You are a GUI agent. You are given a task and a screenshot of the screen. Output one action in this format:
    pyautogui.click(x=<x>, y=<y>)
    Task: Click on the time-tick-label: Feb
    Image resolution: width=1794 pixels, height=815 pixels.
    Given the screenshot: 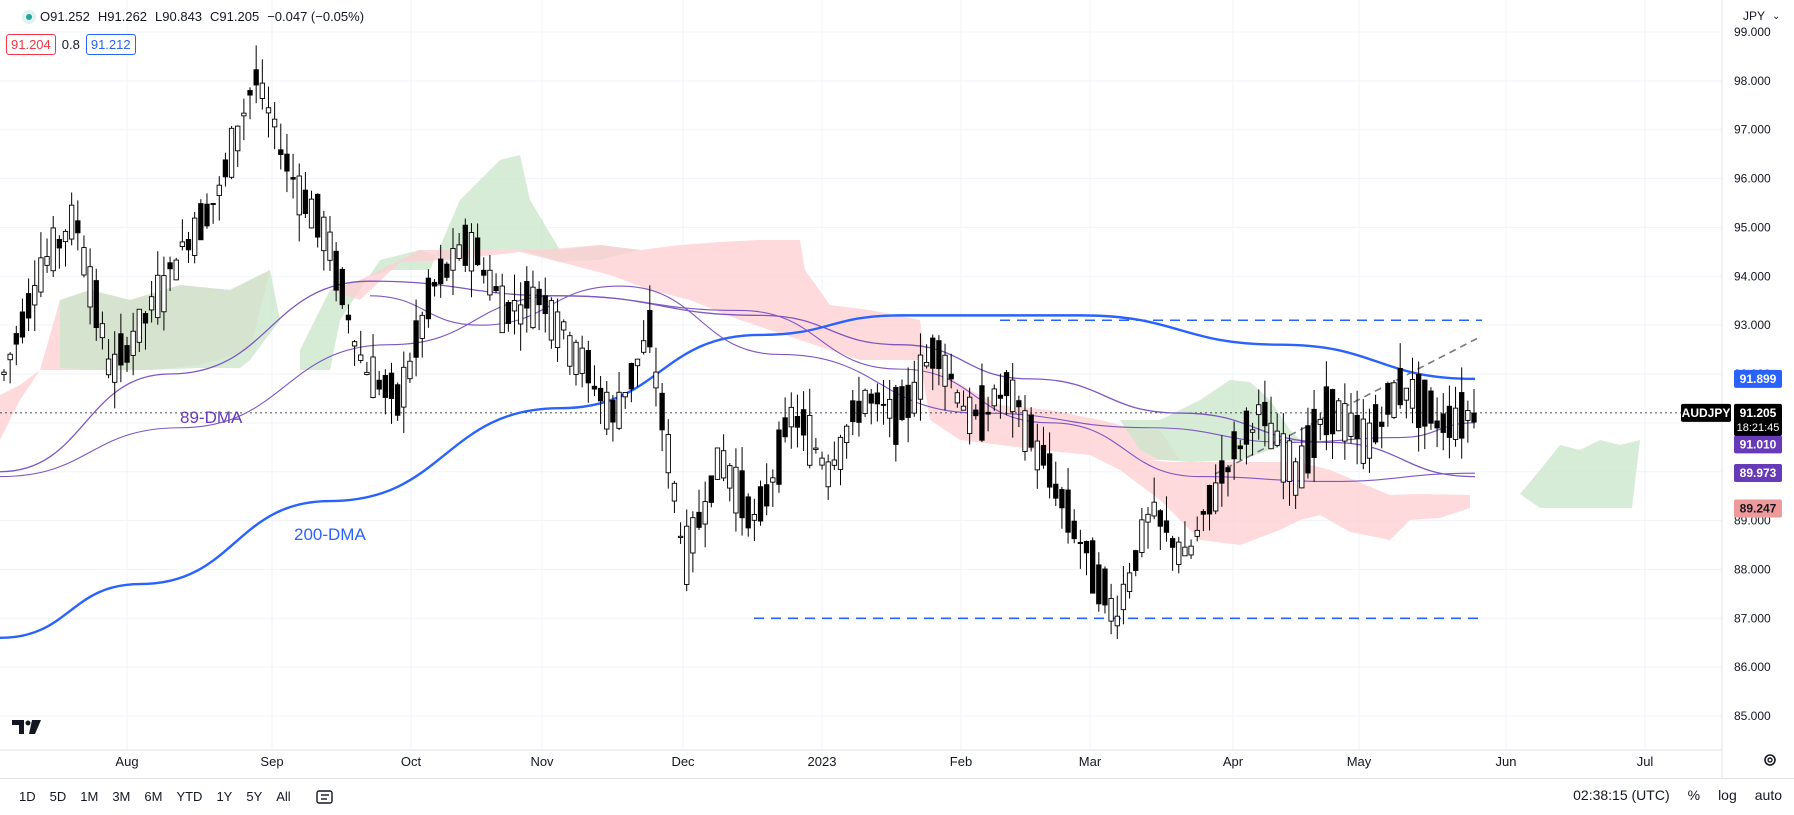 What is the action you would take?
    pyautogui.click(x=961, y=761)
    